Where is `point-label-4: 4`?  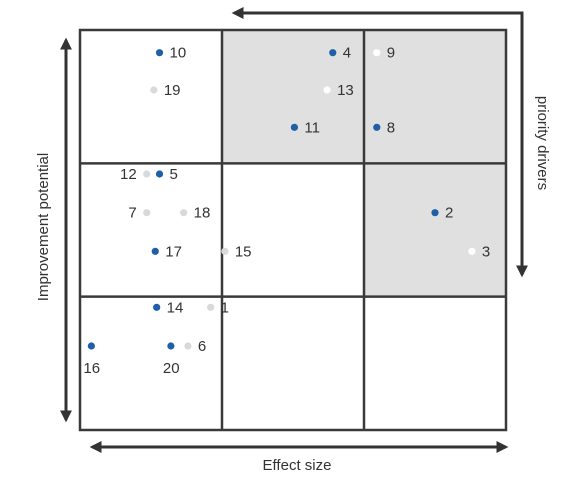
point-label-4: 4 is located at coordinates (347, 53).